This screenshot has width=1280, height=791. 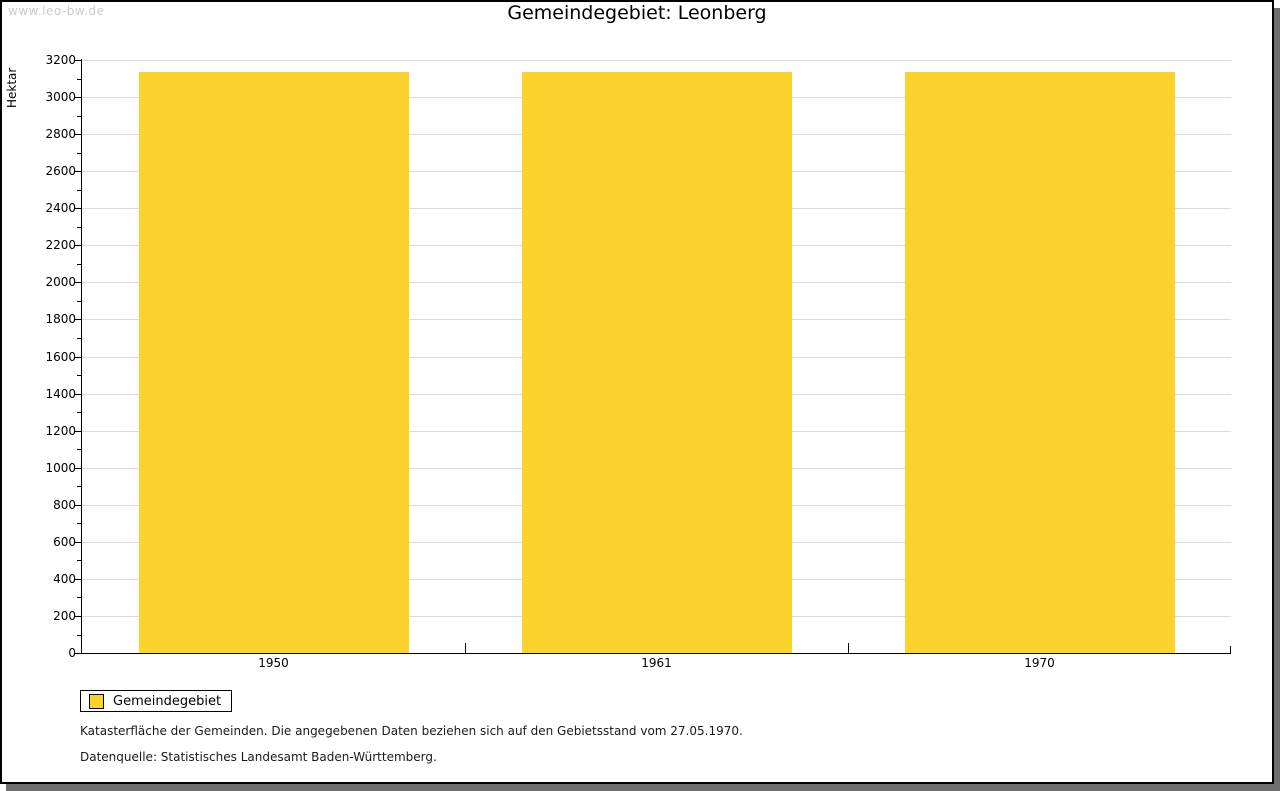 What do you see at coordinates (64, 541) in the screenshot?
I see `y-tick-label: 600` at bounding box center [64, 541].